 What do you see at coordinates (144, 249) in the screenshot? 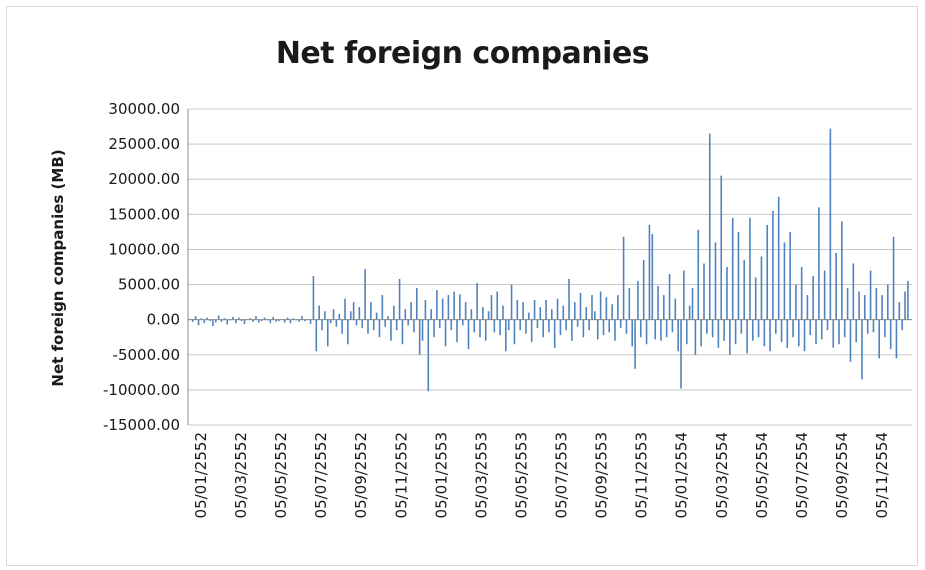
I see `y-tick-label: 10000.00` at bounding box center [144, 249].